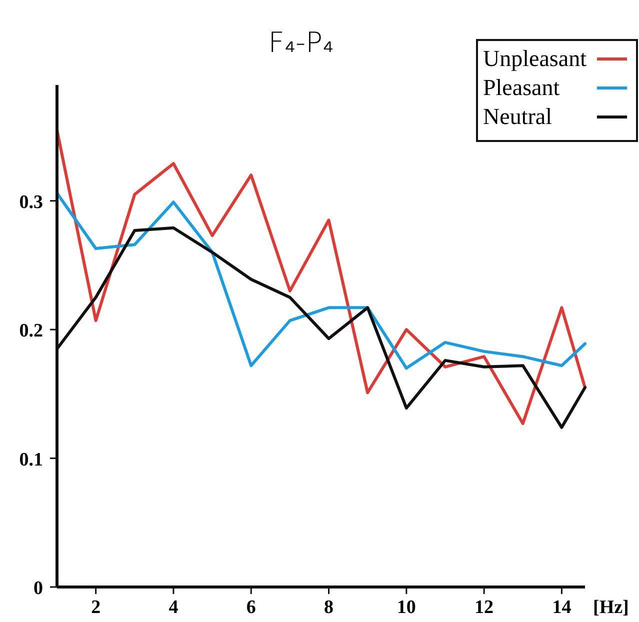  I want to click on y-tick-label: 0, so click(38, 588).